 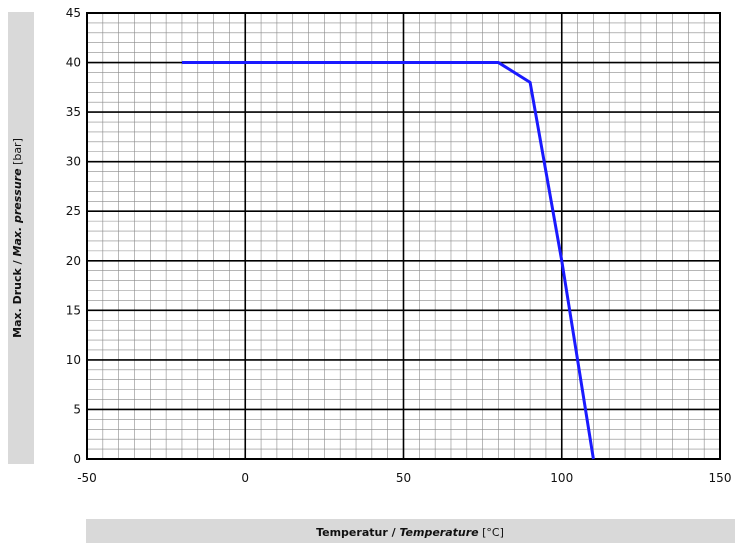 What do you see at coordinates (87, 478) in the screenshot?
I see `x-tick-label: -50` at bounding box center [87, 478].